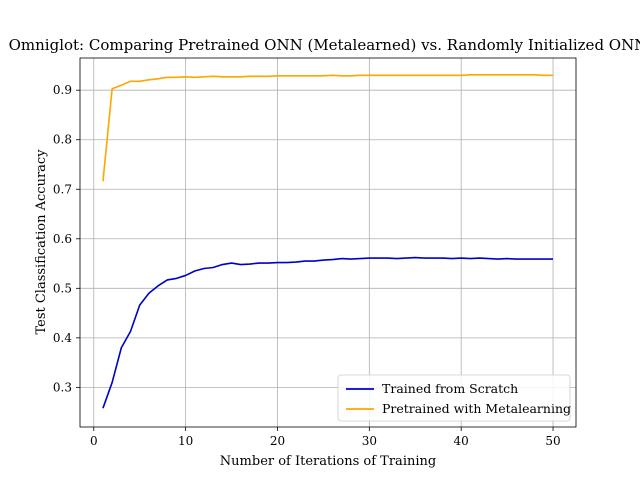 The width and height of the screenshot is (640, 480). I want to click on x-axis-label: Number of Iterations of Training, so click(328, 461).